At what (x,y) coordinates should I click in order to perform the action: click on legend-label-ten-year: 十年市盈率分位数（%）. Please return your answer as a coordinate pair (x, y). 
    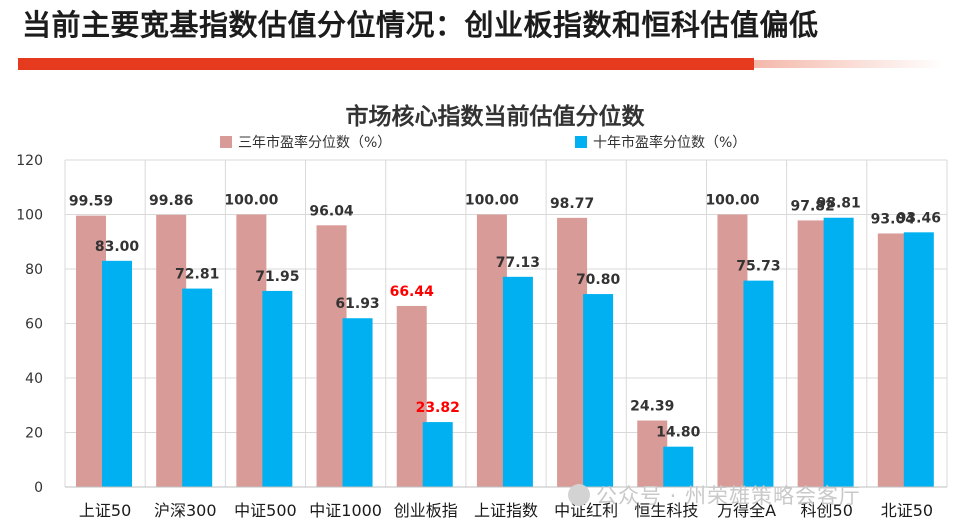
    Looking at the image, I should click on (669, 142).